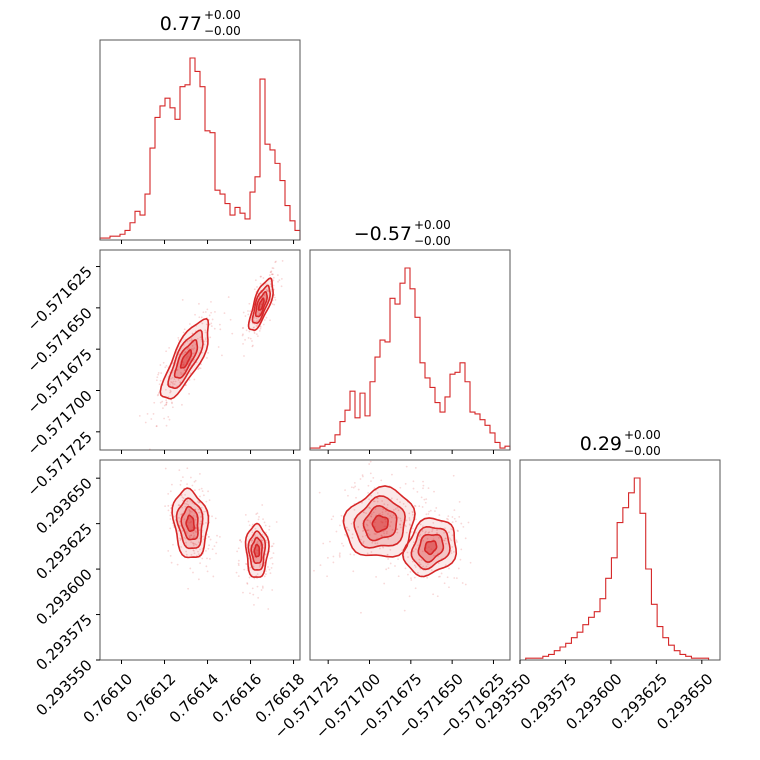 This screenshot has width=760, height=760. I want to click on title-value: −0.57, so click(383, 234).